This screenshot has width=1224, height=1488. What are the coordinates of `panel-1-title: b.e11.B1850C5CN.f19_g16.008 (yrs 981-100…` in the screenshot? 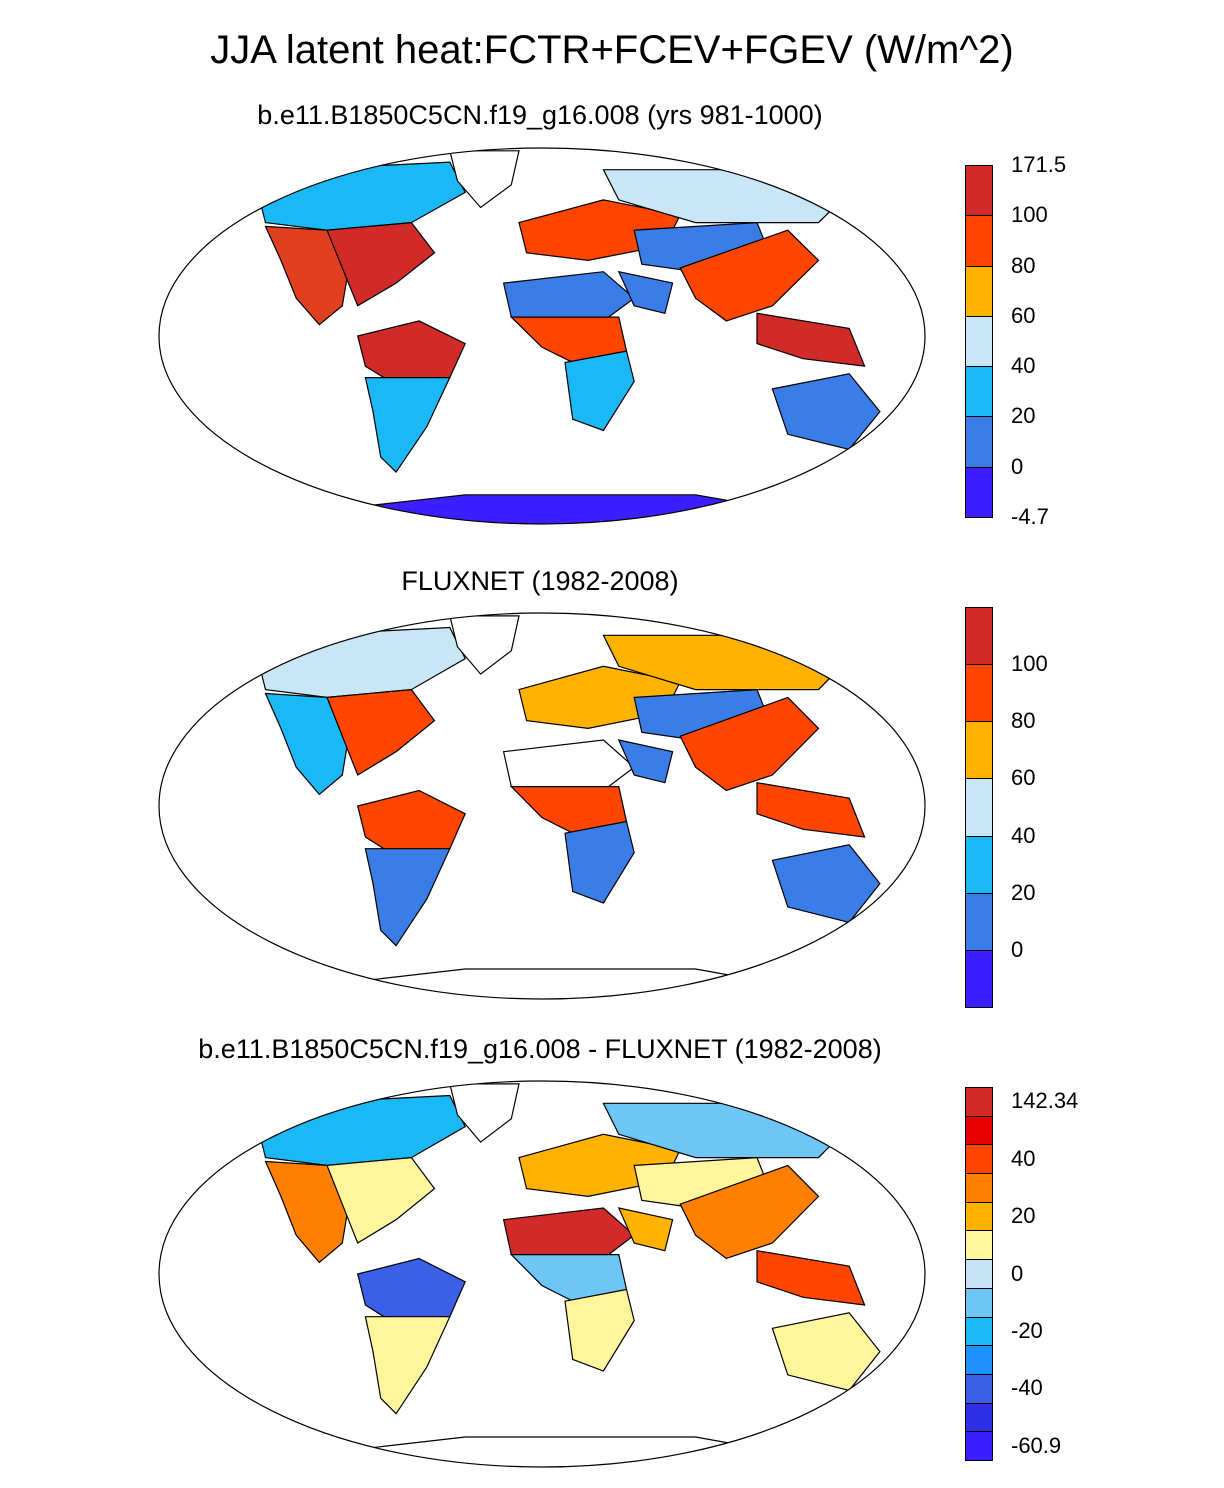 It's located at (540, 115).